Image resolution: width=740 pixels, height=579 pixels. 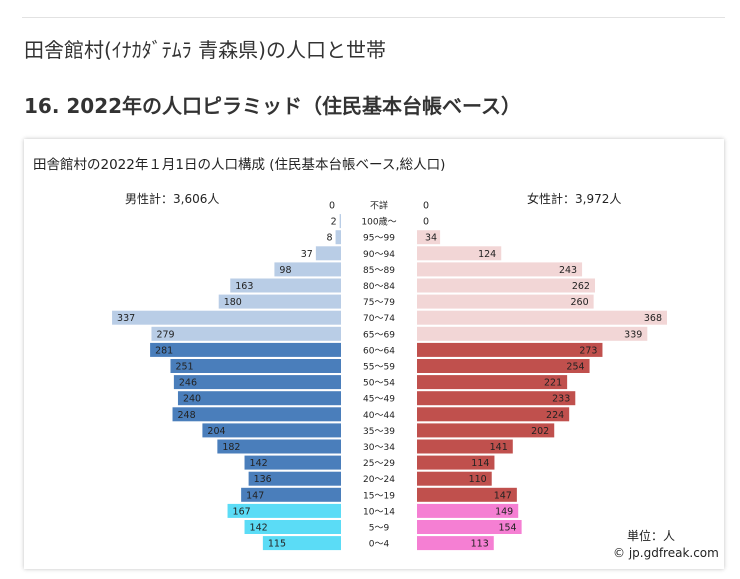 What do you see at coordinates (263, 479) in the screenshot?
I see `male-value-label: 136` at bounding box center [263, 479].